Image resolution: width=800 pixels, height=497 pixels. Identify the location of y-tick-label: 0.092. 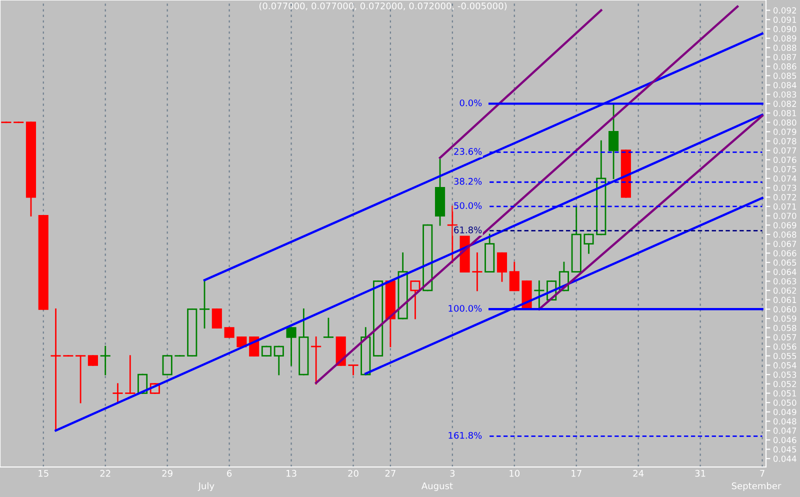
(784, 10).